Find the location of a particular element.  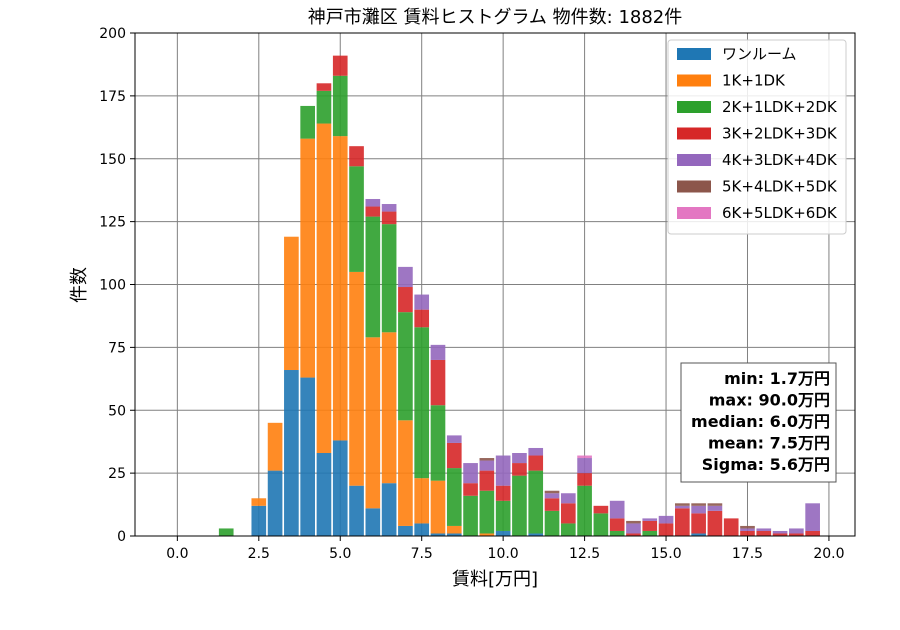

y-tick-label: 50 is located at coordinates (117, 411).